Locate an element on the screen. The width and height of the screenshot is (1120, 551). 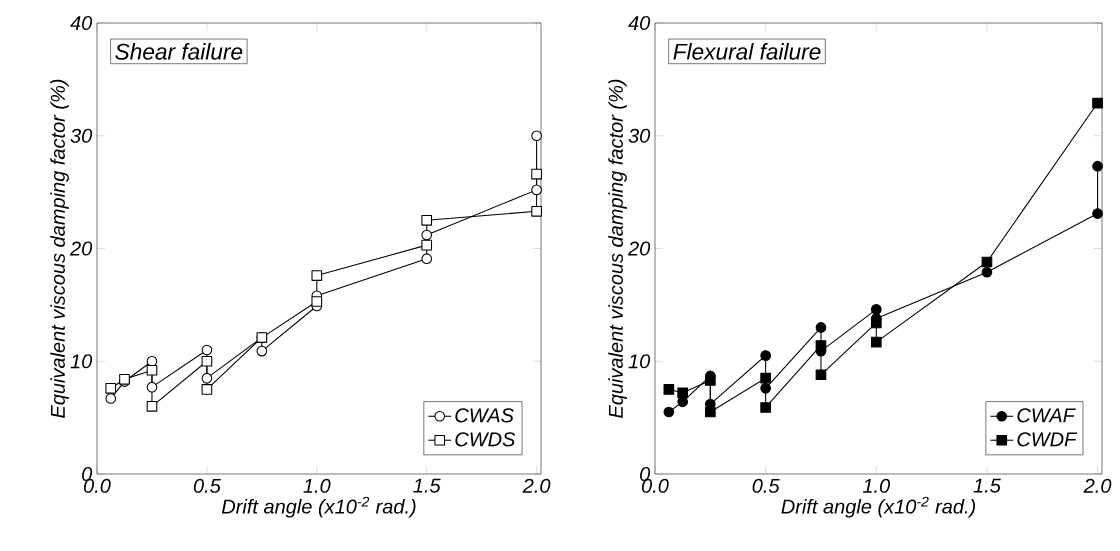
legend-label: CWDS is located at coordinates (485, 439).